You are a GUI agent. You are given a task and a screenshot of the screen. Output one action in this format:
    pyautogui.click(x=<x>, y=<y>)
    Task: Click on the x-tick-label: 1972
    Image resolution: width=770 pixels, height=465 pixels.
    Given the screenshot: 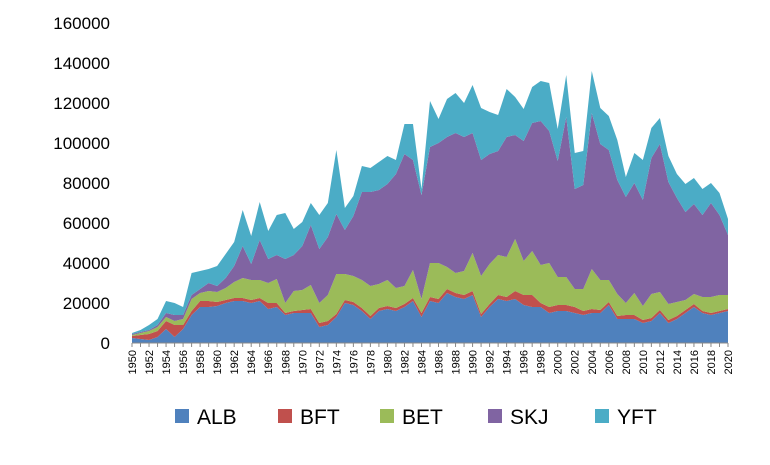 What is the action you would take?
    pyautogui.click(x=320, y=362)
    